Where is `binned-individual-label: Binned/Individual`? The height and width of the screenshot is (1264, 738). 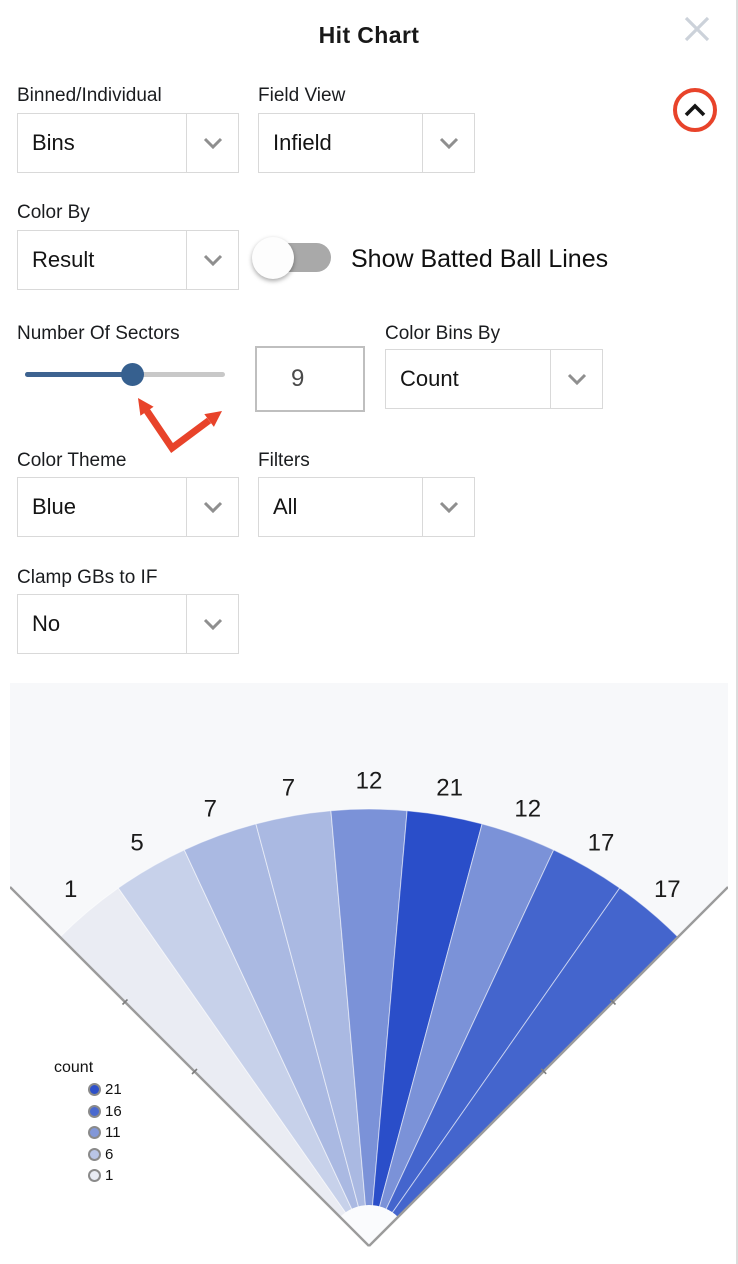 binned-individual-label: Binned/Individual is located at coordinates (89, 95).